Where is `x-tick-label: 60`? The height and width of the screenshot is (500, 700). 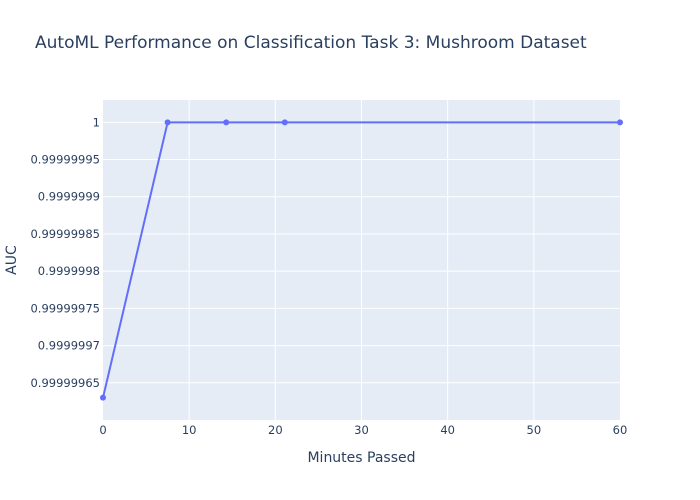
x-tick-label: 60 is located at coordinates (620, 430).